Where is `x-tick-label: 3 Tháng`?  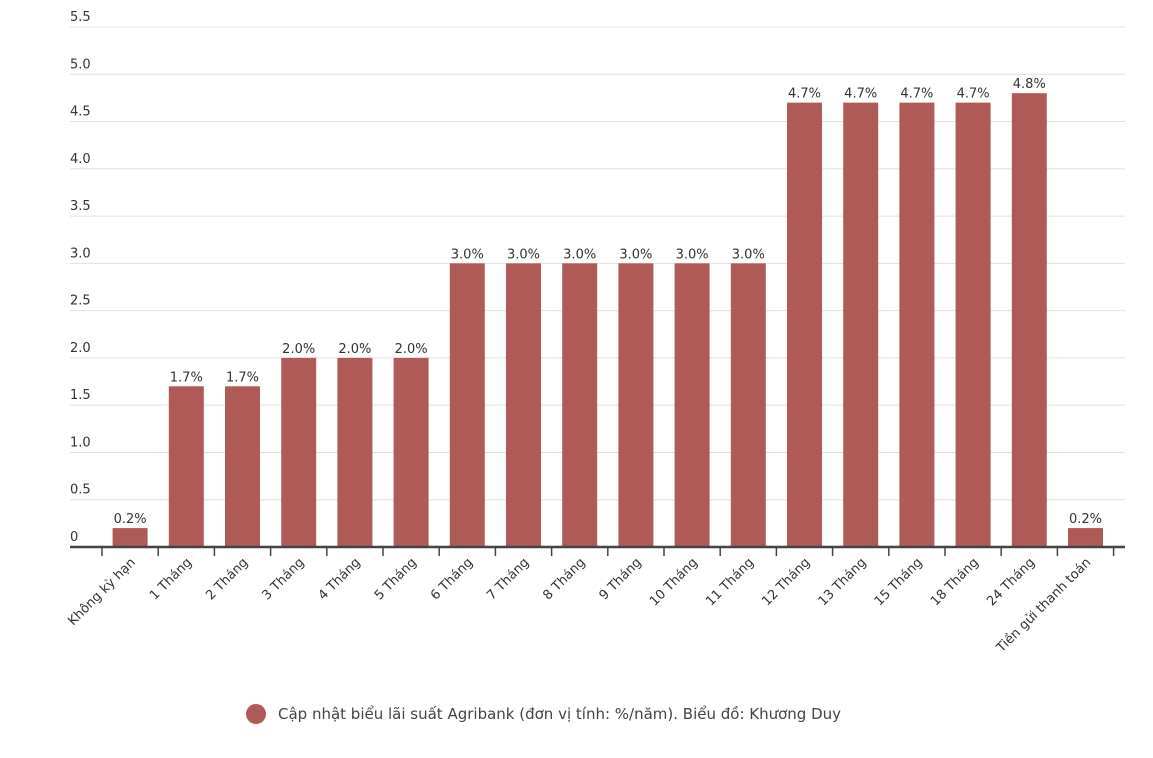 x-tick-label: 3 Tháng is located at coordinates (283, 579).